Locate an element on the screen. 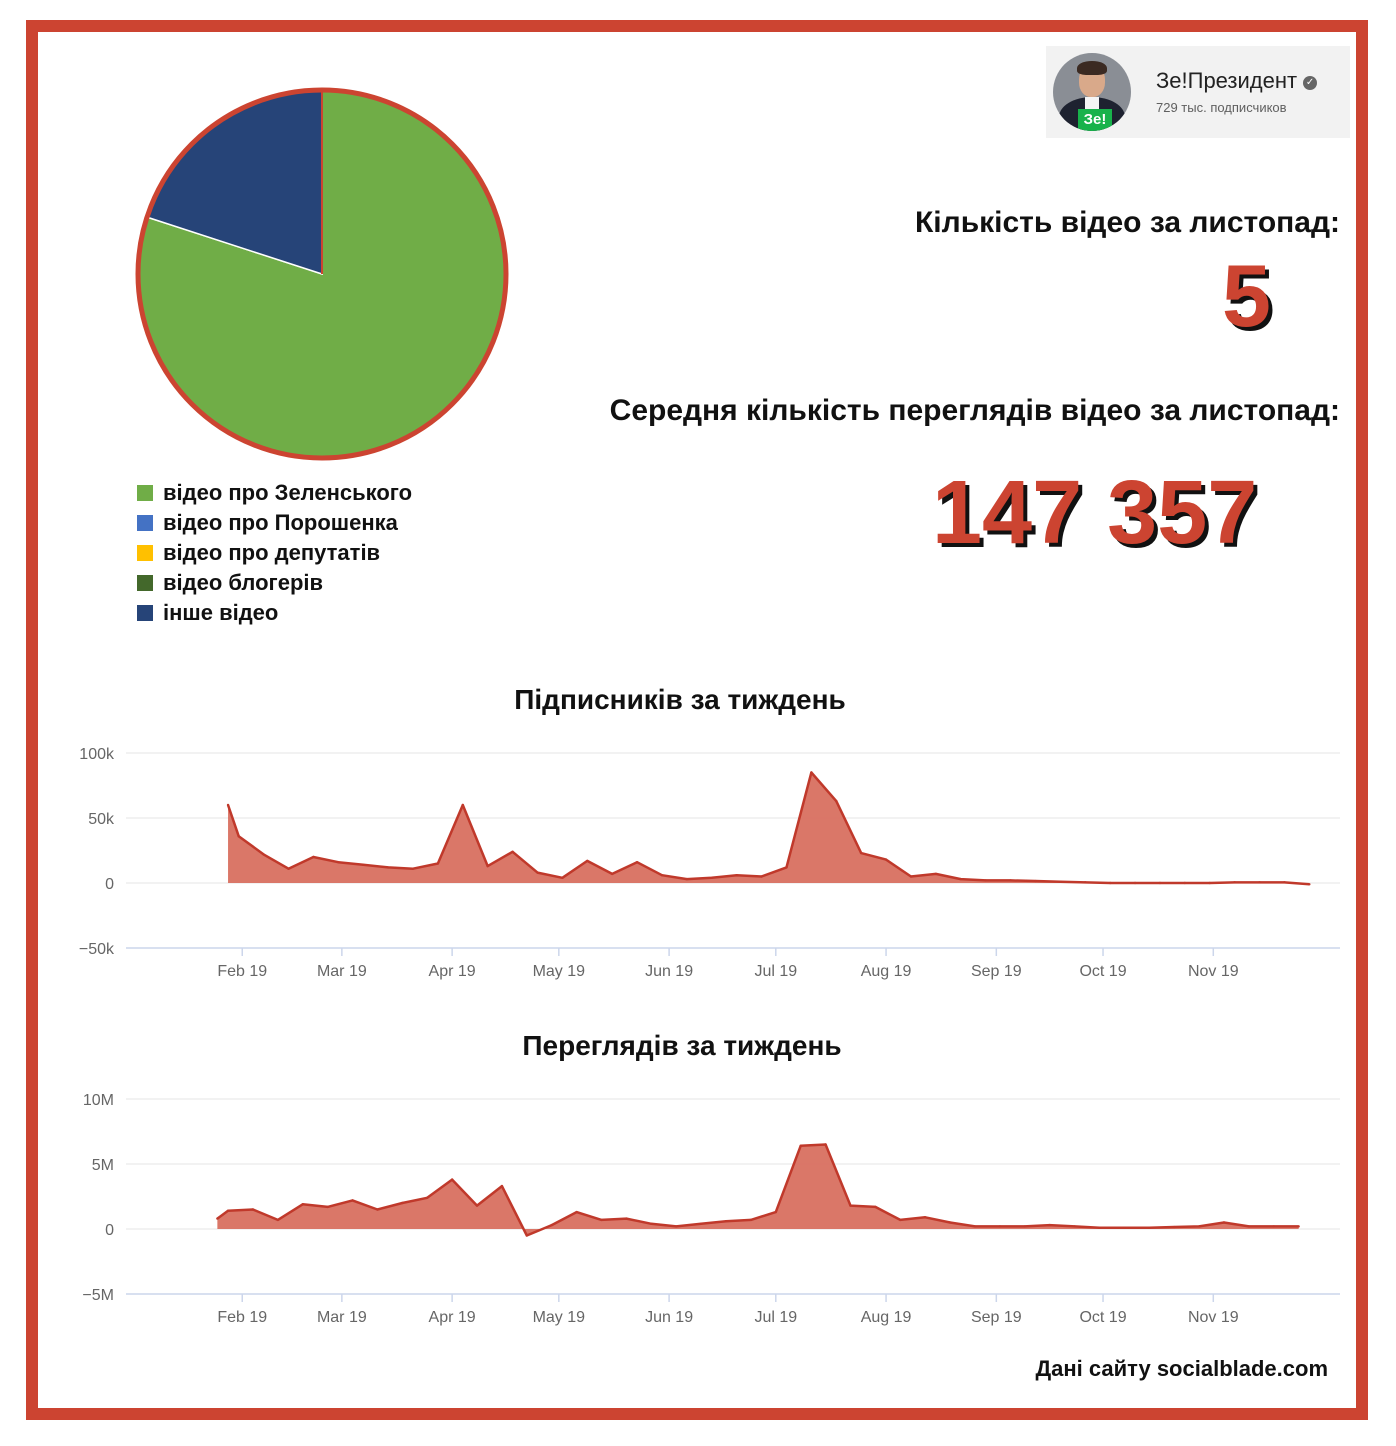  legend-item-2: відео про депутатів is located at coordinates (274, 553).